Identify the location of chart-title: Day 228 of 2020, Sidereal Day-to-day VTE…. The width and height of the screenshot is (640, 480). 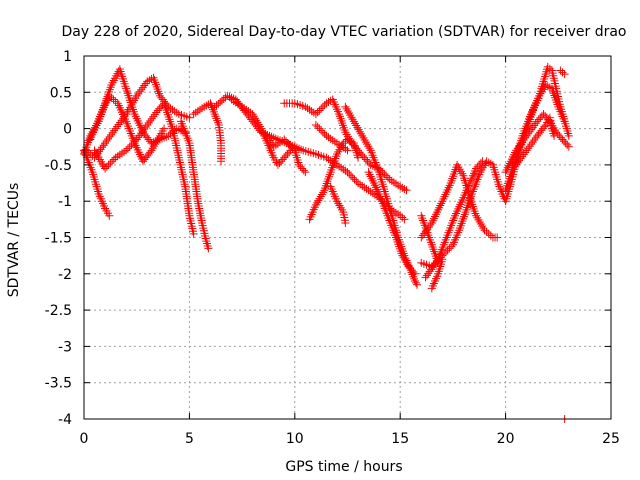
(343, 32).